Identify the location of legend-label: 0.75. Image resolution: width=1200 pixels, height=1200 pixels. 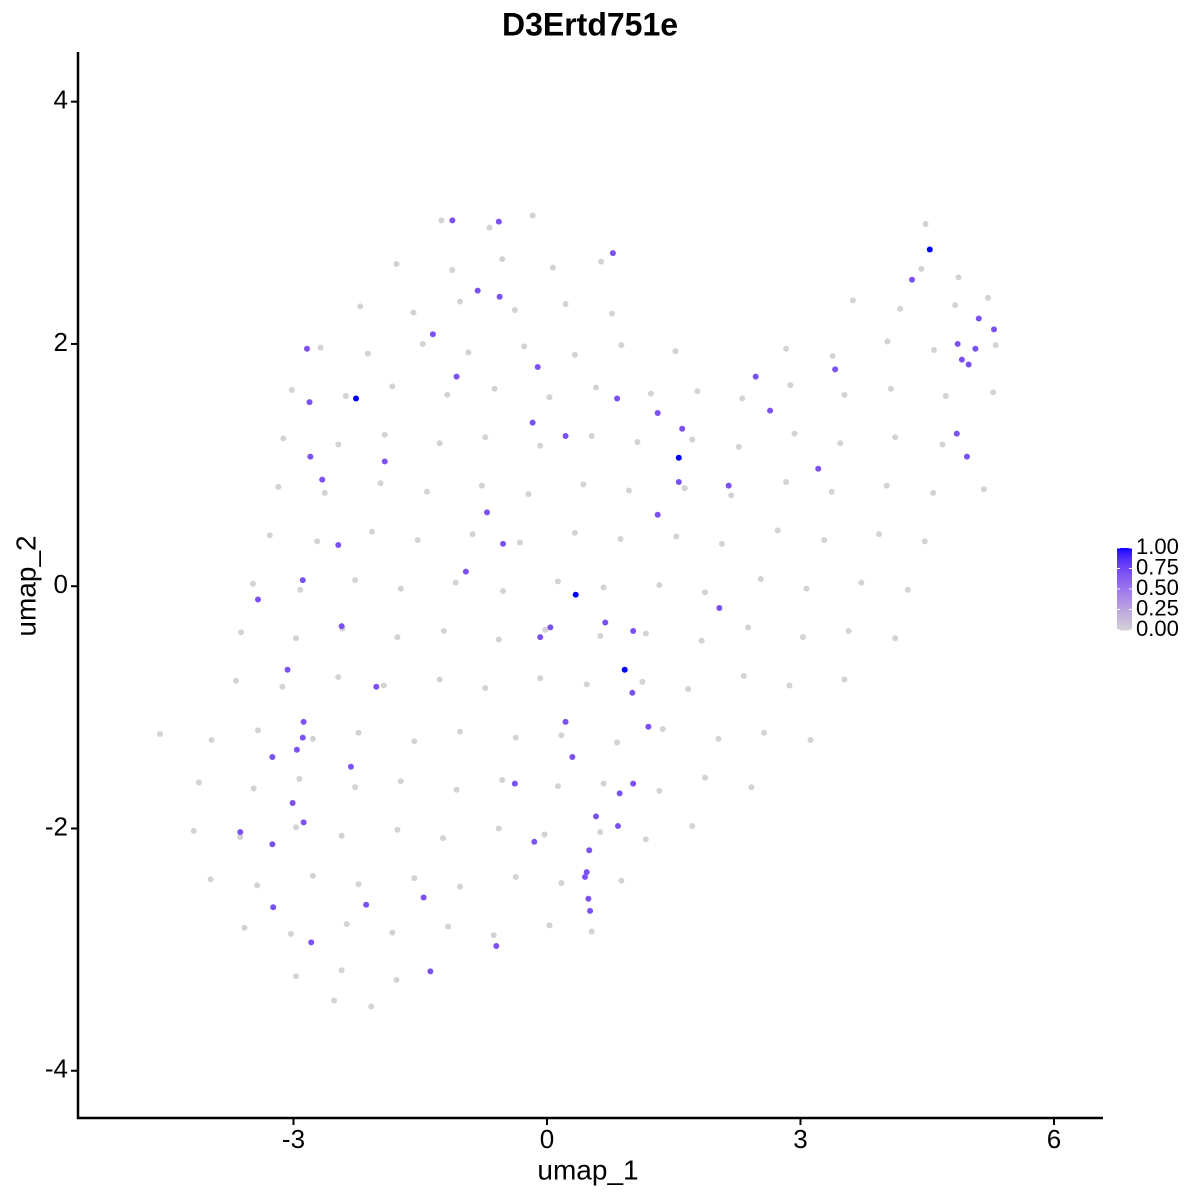
(1157, 566).